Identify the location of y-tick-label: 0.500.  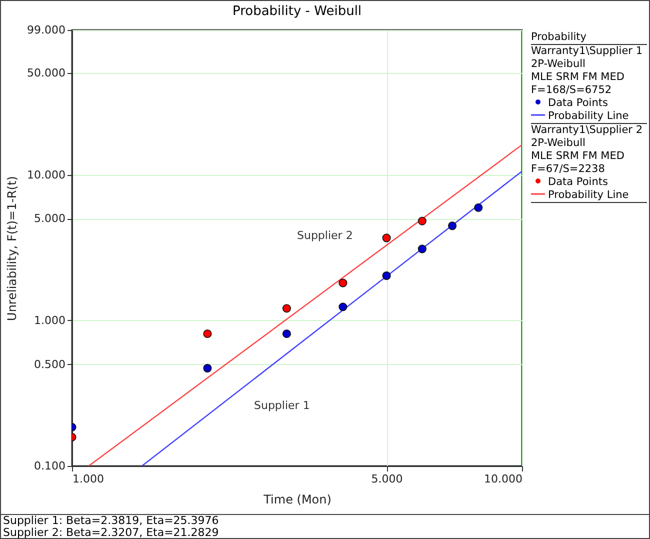
(50, 364).